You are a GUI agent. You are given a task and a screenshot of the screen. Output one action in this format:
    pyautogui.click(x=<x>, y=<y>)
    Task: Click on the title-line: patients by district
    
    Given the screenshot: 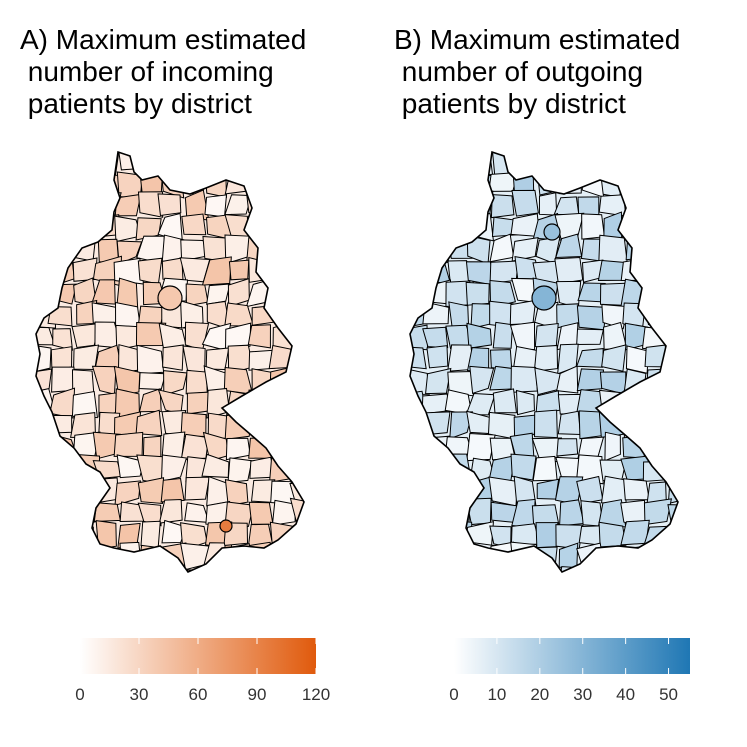 What is the action you would take?
    pyautogui.click(x=510, y=103)
    